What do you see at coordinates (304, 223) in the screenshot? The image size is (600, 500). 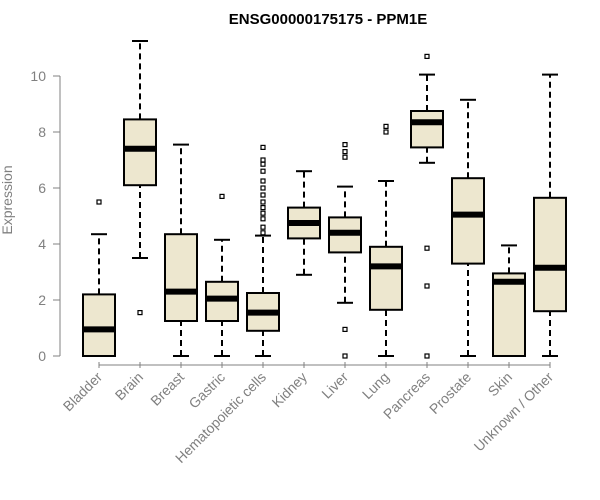 I see `box-kidney` at bounding box center [304, 223].